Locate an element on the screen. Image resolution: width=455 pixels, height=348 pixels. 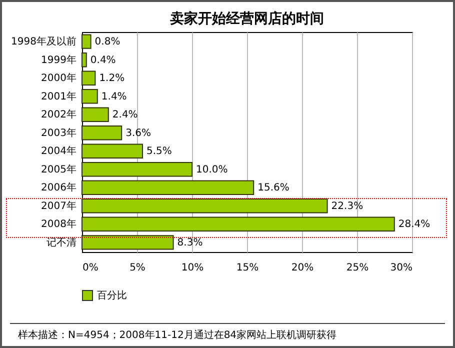
text: 1.2% is located at coordinates (112, 78).